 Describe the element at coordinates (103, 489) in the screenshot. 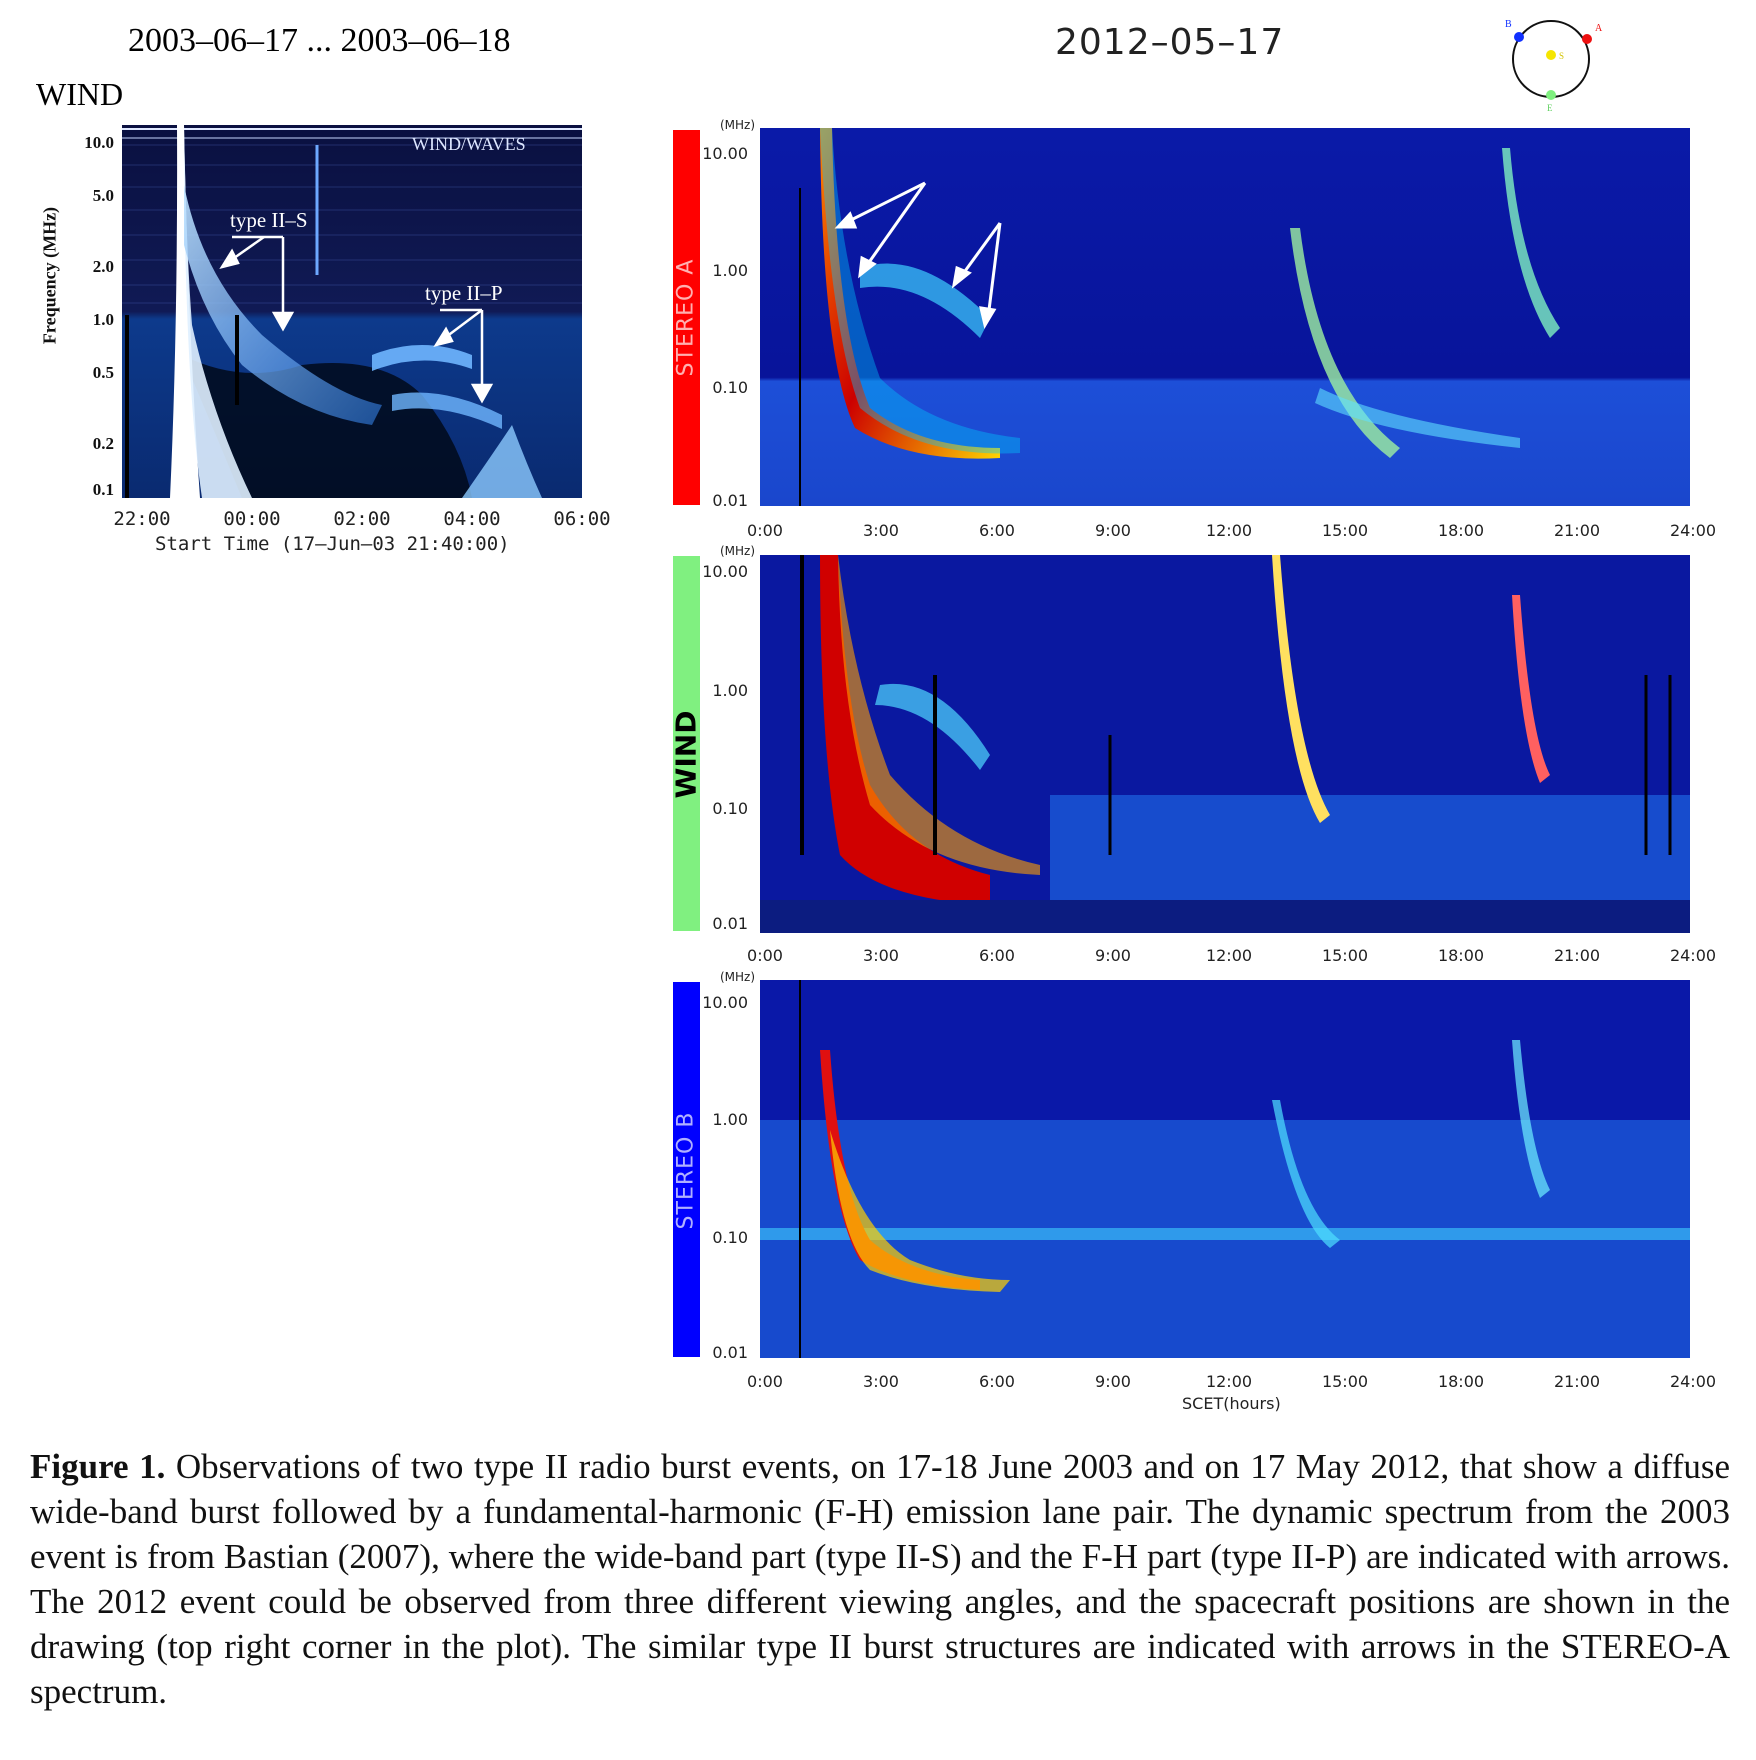

I see `left-ytick: 0.1` at that location.